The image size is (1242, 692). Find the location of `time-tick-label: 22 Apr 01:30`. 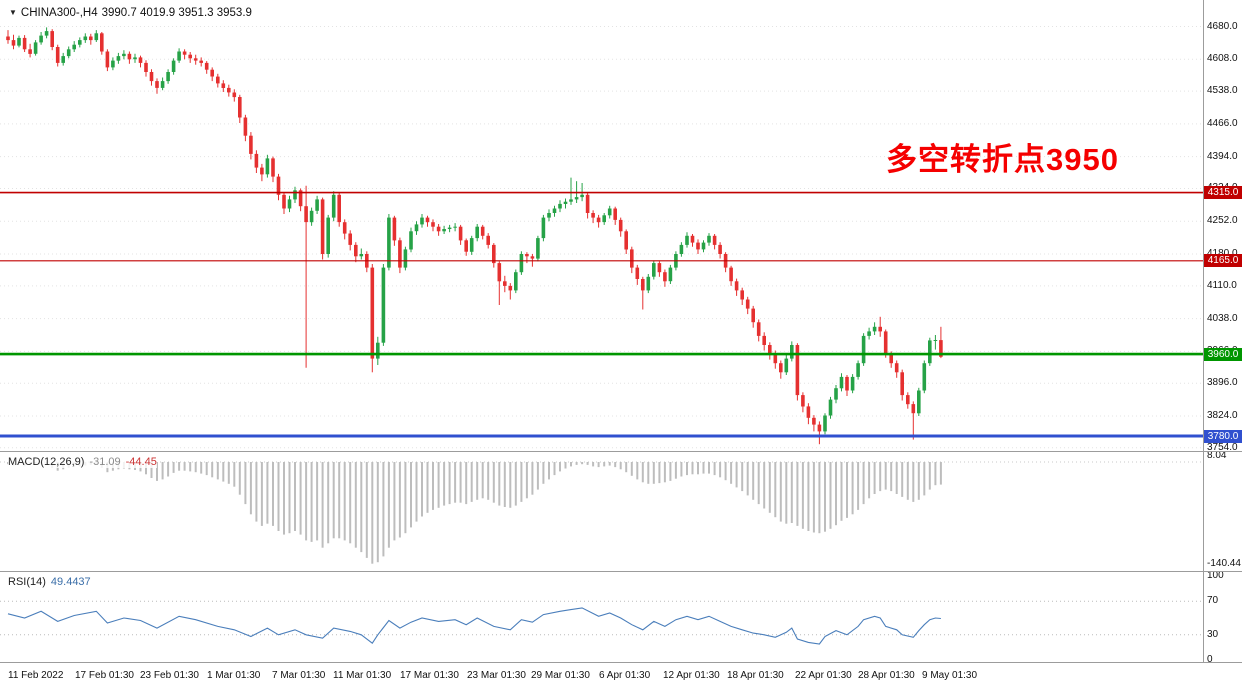

time-tick-label: 22 Apr 01:30 is located at coordinates (823, 675).